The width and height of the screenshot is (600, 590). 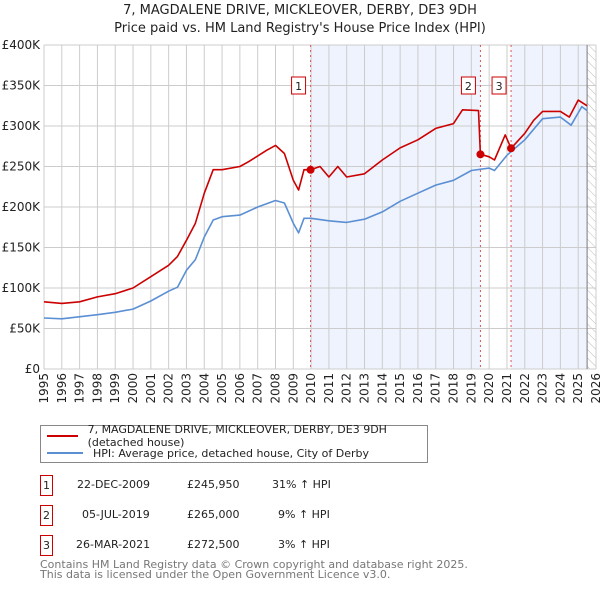 I want to click on sale-badge: 2, so click(x=46, y=515).